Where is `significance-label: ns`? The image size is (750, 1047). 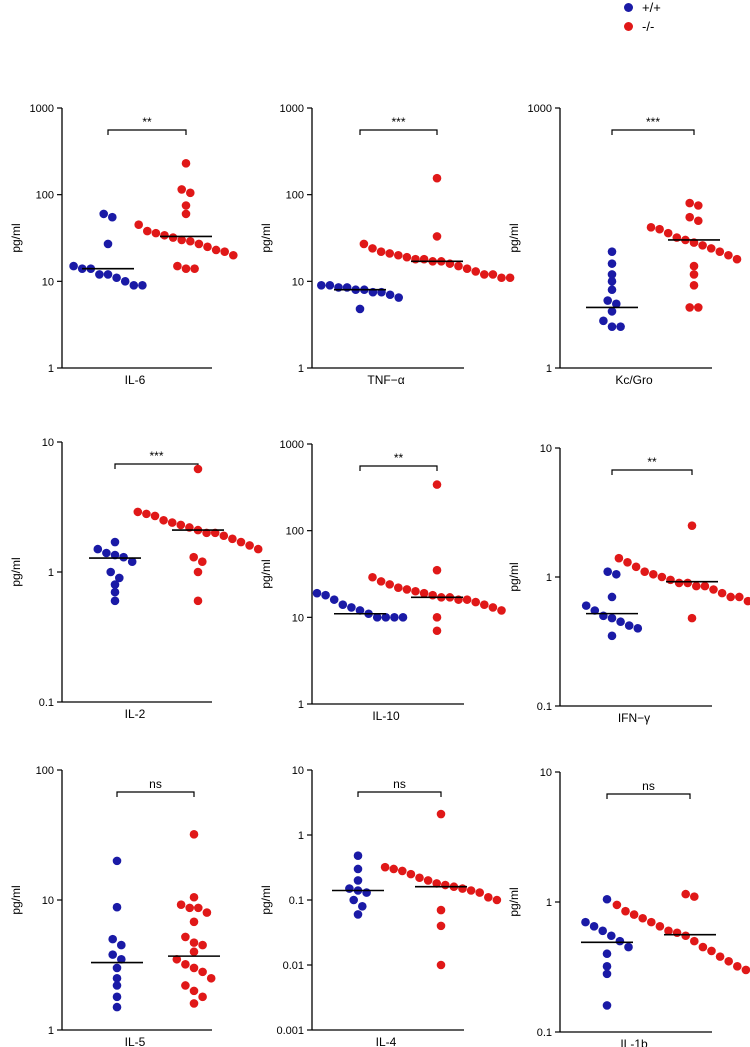 significance-label: ns is located at coordinates (399, 784).